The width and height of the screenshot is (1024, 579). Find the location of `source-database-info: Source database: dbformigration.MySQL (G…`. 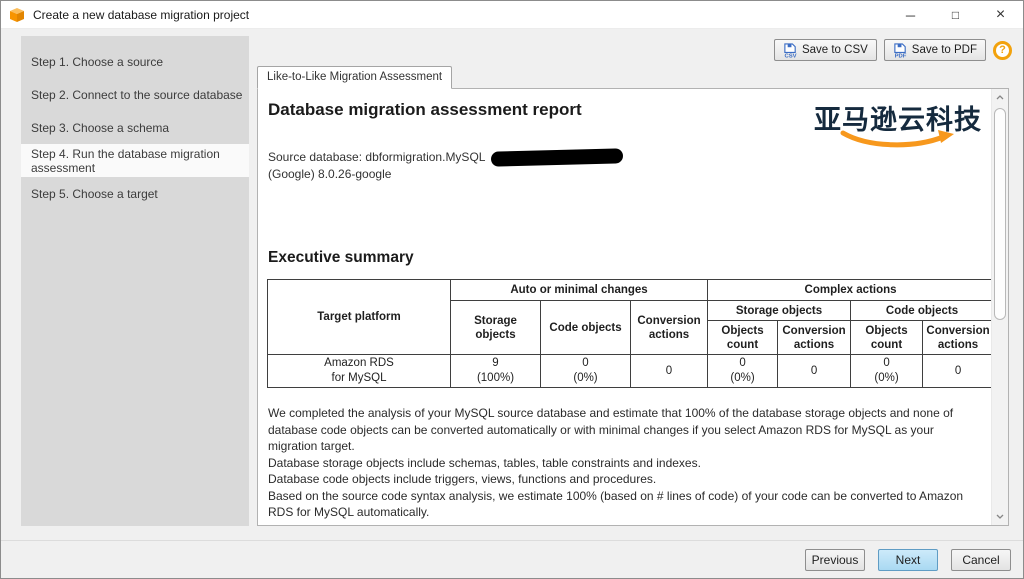

source-database-info: Source database: dbformigration.MySQL (G… is located at coordinates (446, 165).